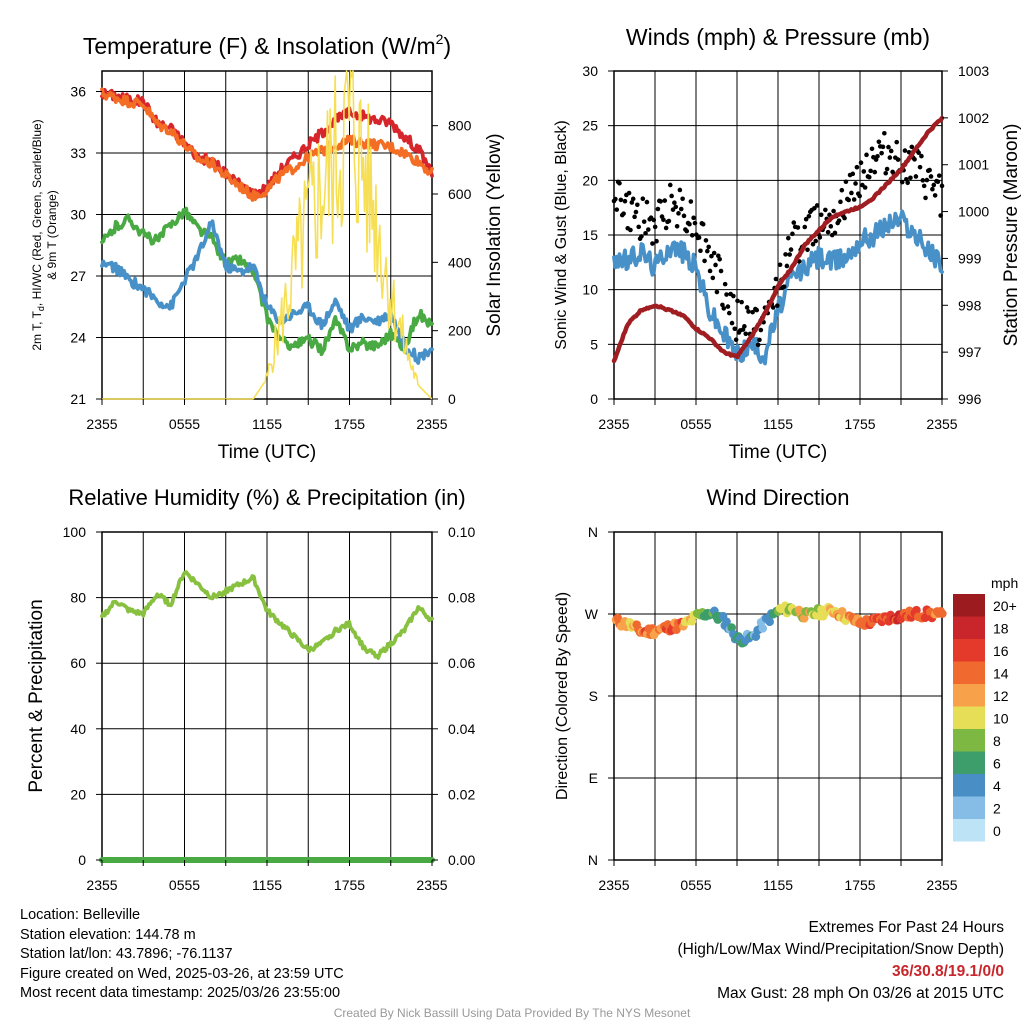 The width and height of the screenshot is (1024, 1024). What do you see at coordinates (778, 452) in the screenshot?
I see `winds-x-label: Time (UTC)` at bounding box center [778, 452].